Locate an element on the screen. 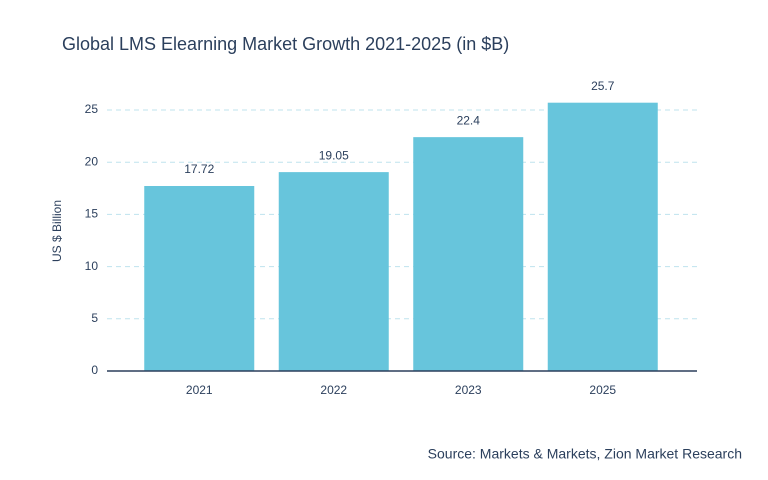  y-tick-label: 10 is located at coordinates (92, 266).